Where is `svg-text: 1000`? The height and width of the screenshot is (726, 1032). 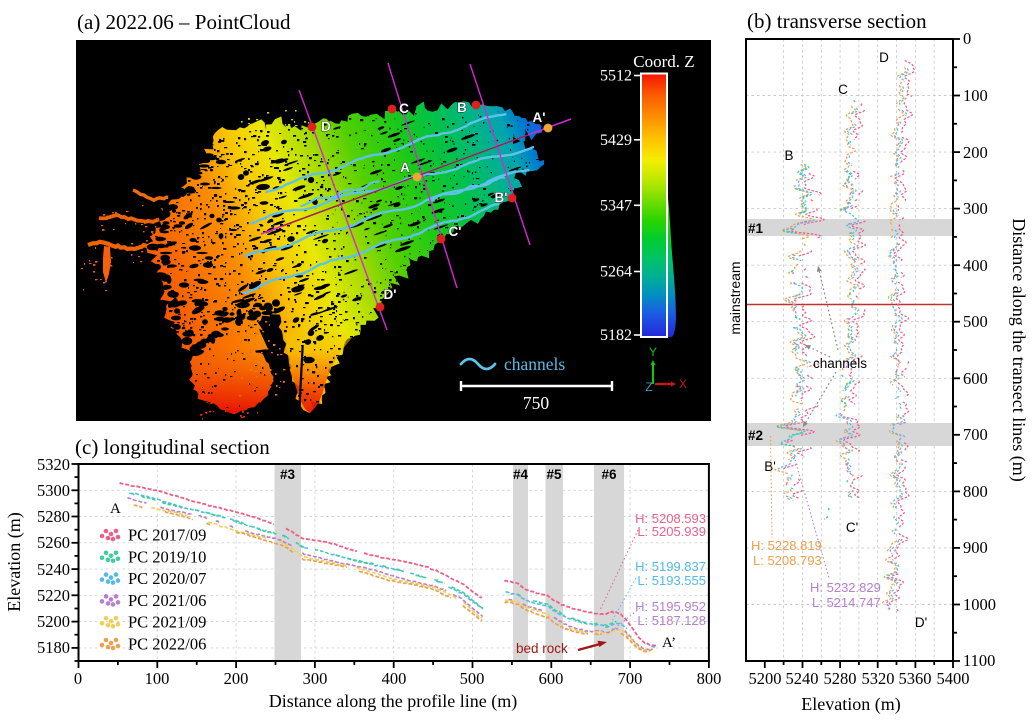 svg-text: 1000 is located at coordinates (979, 604).